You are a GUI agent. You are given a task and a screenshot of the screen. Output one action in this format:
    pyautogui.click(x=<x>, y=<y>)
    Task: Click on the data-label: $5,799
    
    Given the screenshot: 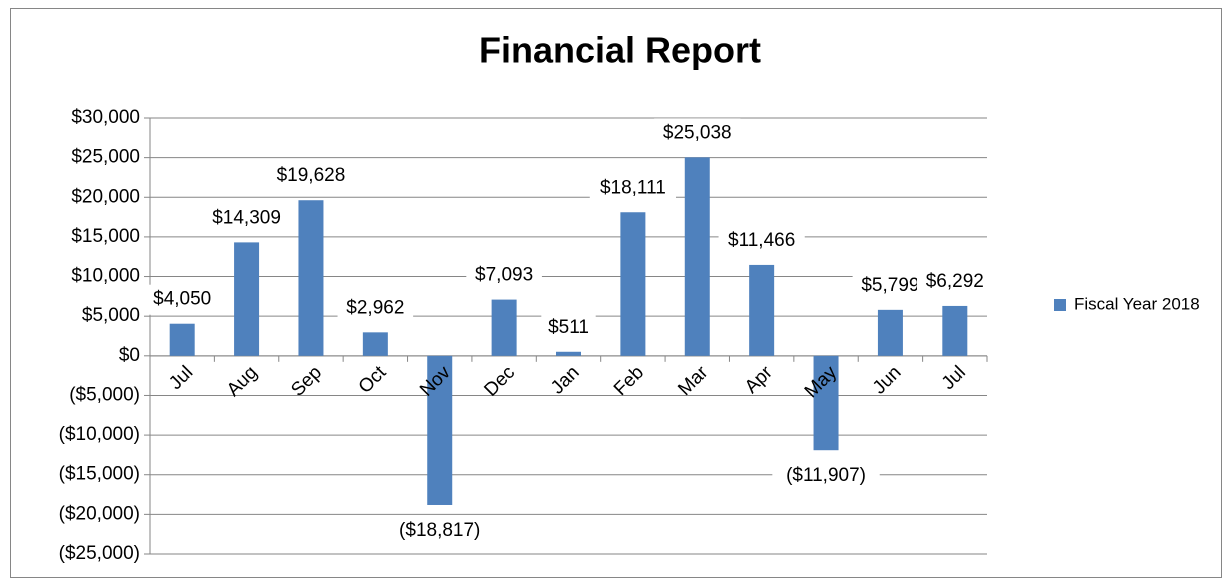 What is the action you would take?
    pyautogui.click(x=890, y=285)
    